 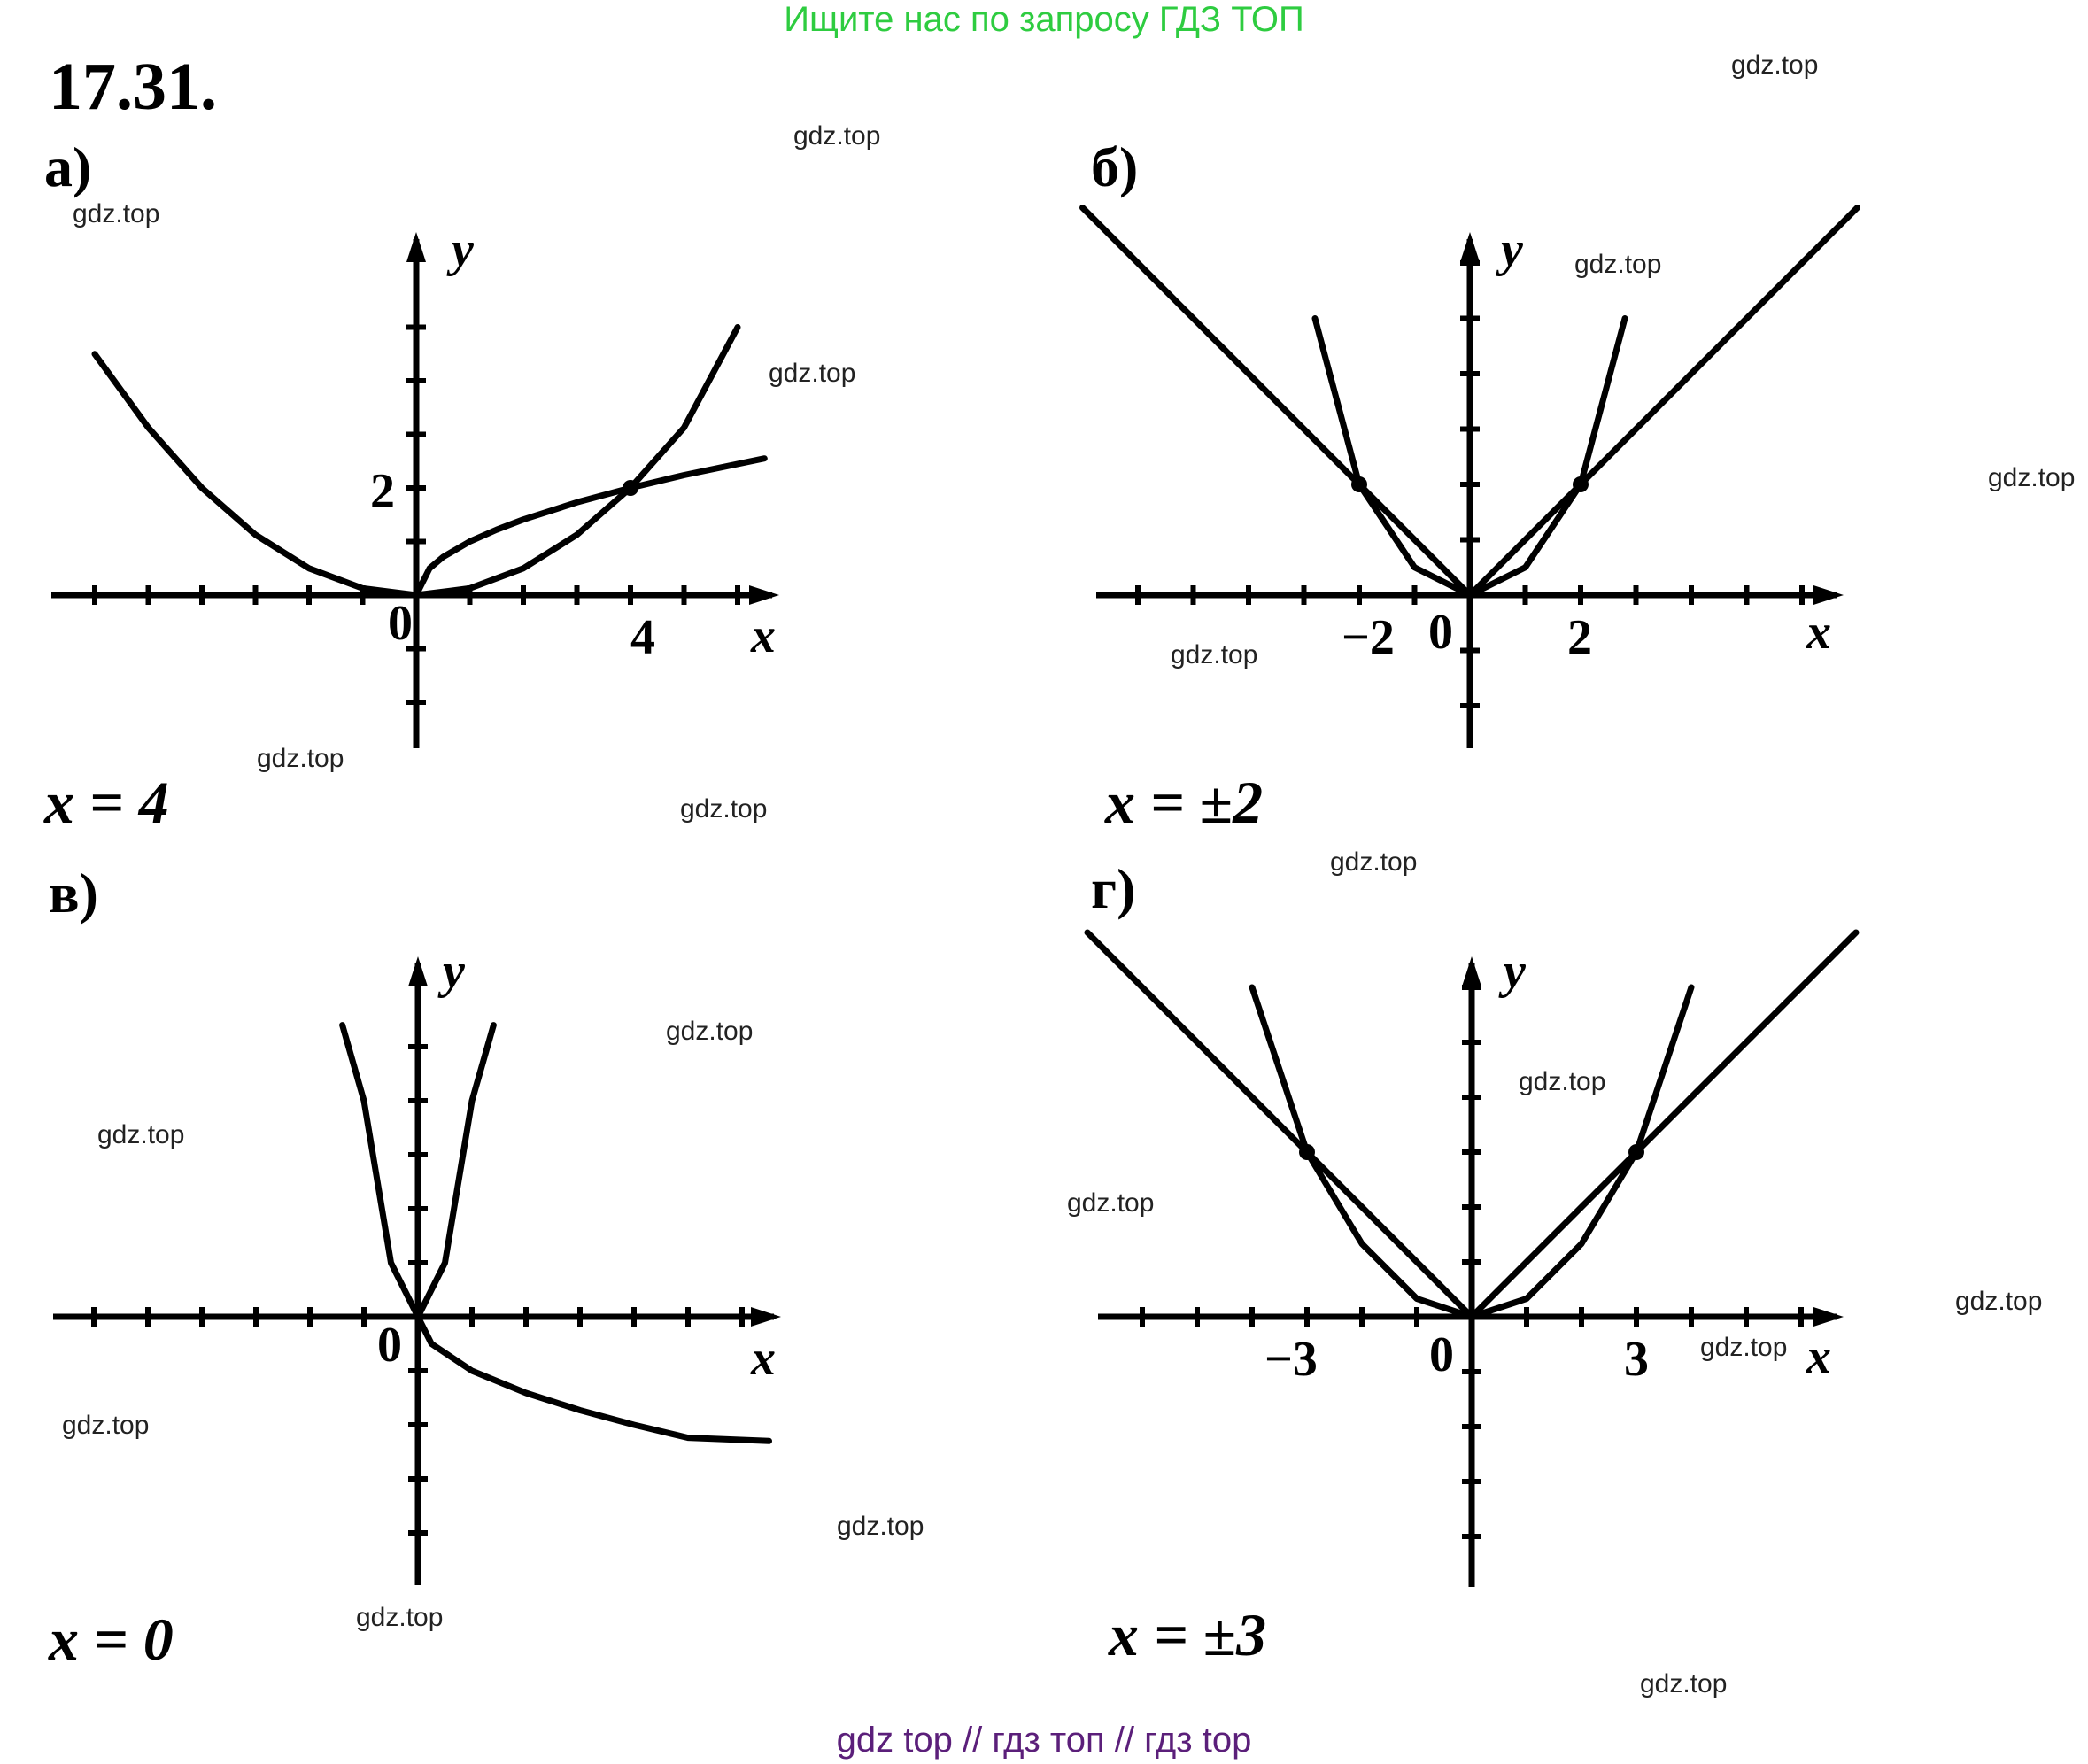 I want to click on part-label-g: г), so click(x=1114, y=888).